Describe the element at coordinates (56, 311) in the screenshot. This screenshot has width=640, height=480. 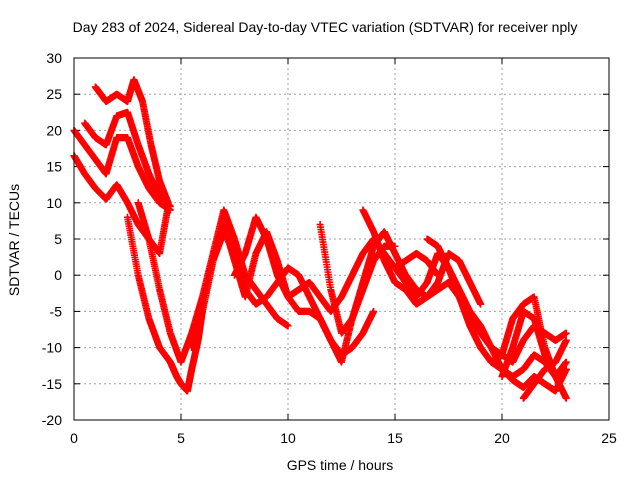
I see `y-tick-label: -5` at that location.